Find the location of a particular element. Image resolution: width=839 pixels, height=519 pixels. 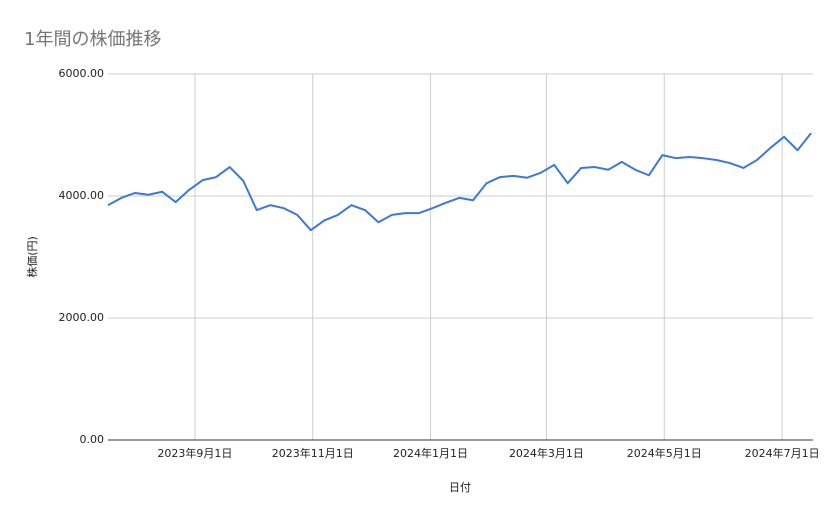

y-tick-label: 2000.00 is located at coordinates (82, 317).